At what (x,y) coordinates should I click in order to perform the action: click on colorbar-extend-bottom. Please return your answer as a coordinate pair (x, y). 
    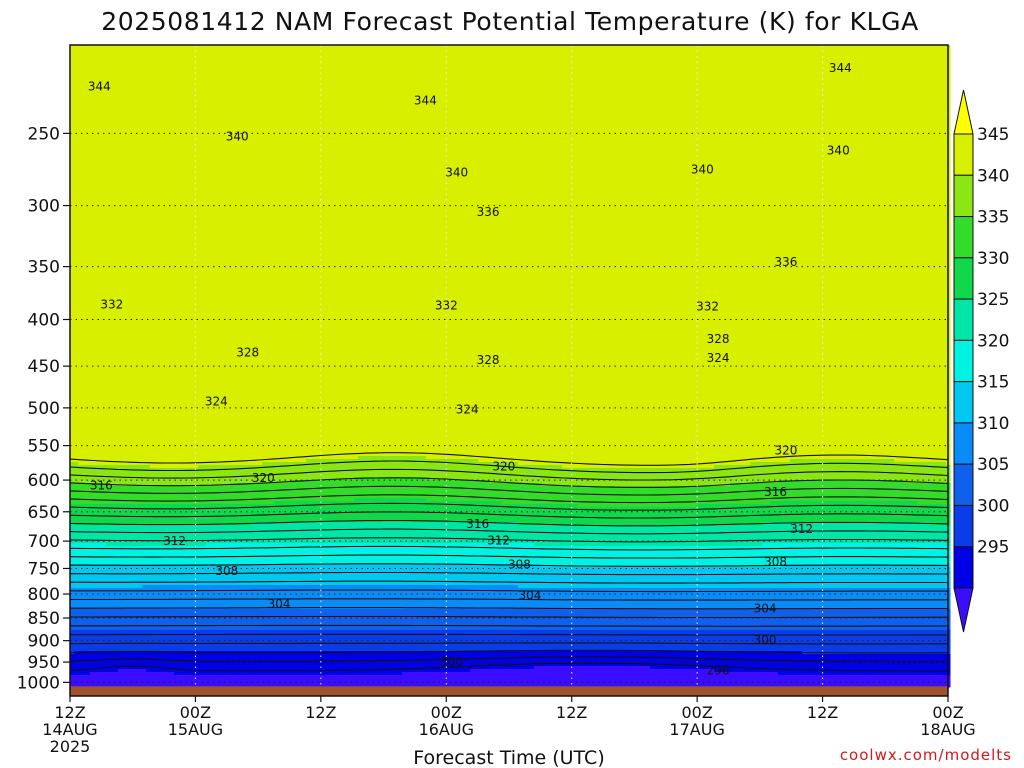
    Looking at the image, I should click on (963, 610).